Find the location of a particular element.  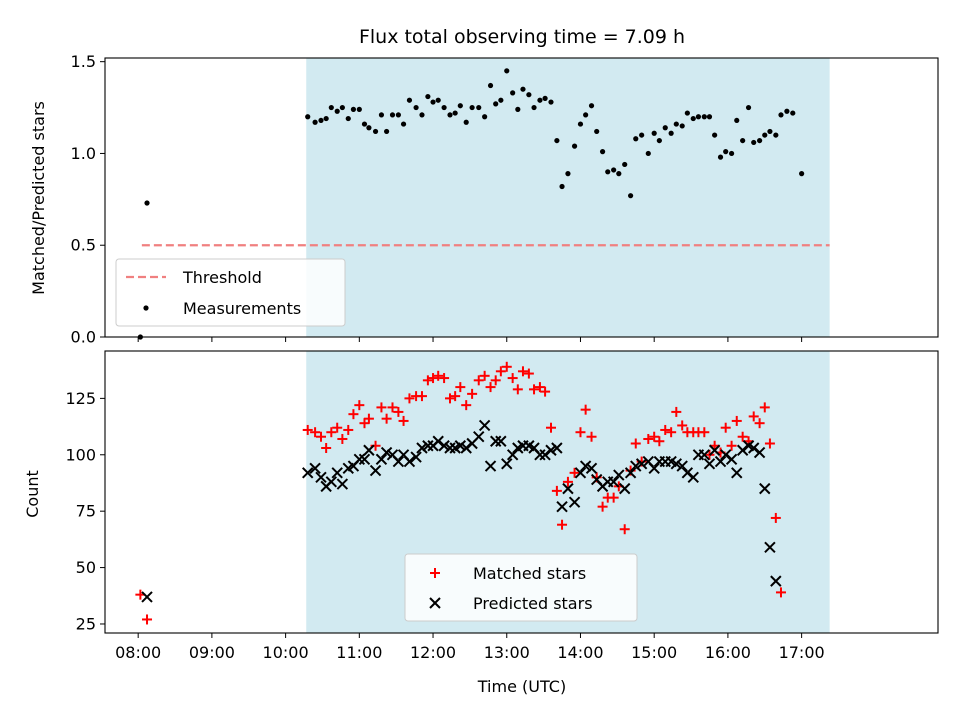

x-tick-label: 12:00 is located at coordinates (433, 652).